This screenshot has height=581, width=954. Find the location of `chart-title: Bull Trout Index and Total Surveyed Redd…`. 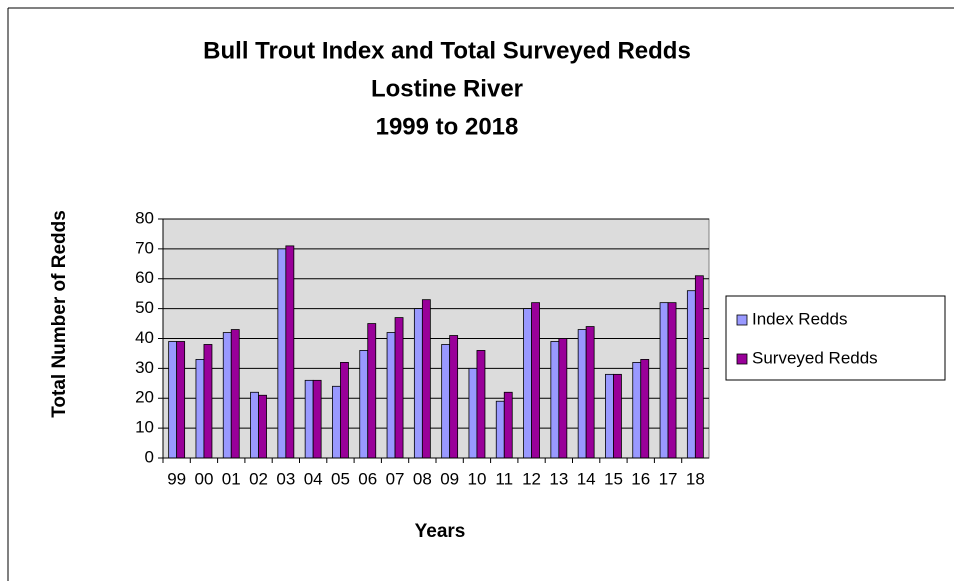

chart-title: Bull Trout Index and Total Surveyed Redd… is located at coordinates (447, 50).